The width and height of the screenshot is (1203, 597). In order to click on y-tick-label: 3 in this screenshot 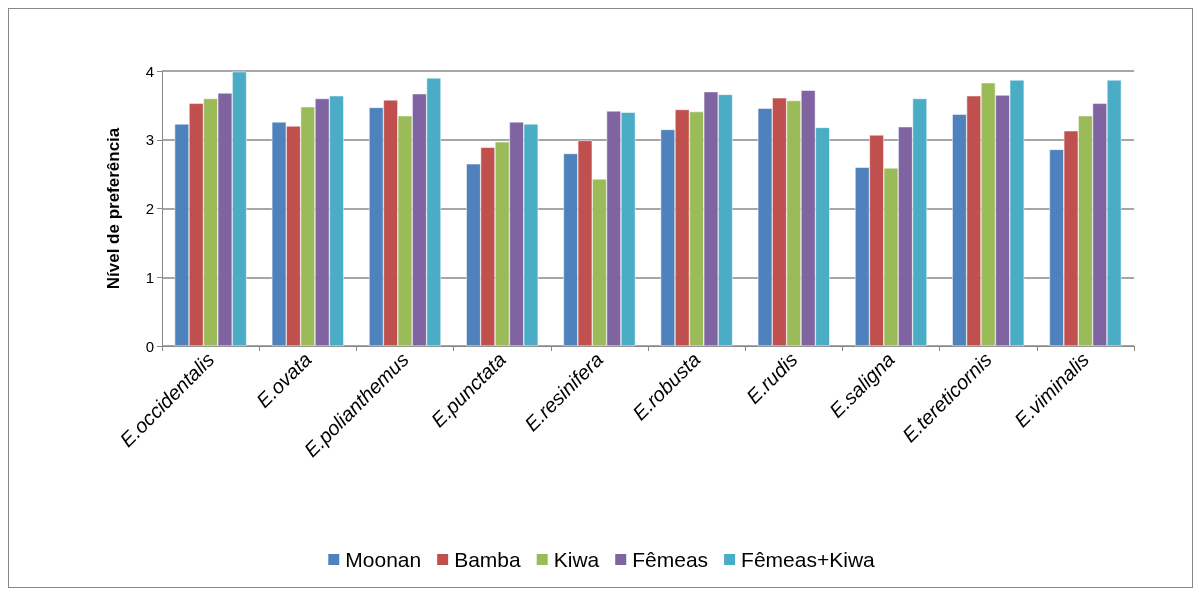, I will do `click(149, 140)`.